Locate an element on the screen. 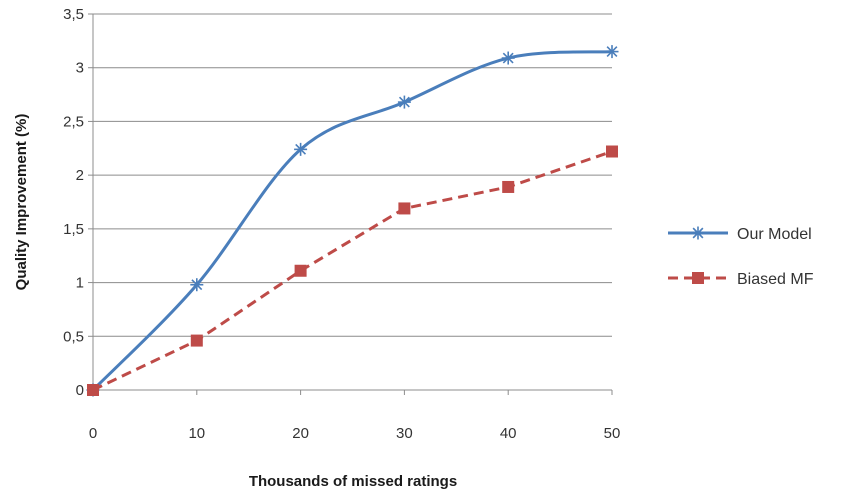 The image size is (847, 494). x-tick-label: 50 is located at coordinates (612, 433).